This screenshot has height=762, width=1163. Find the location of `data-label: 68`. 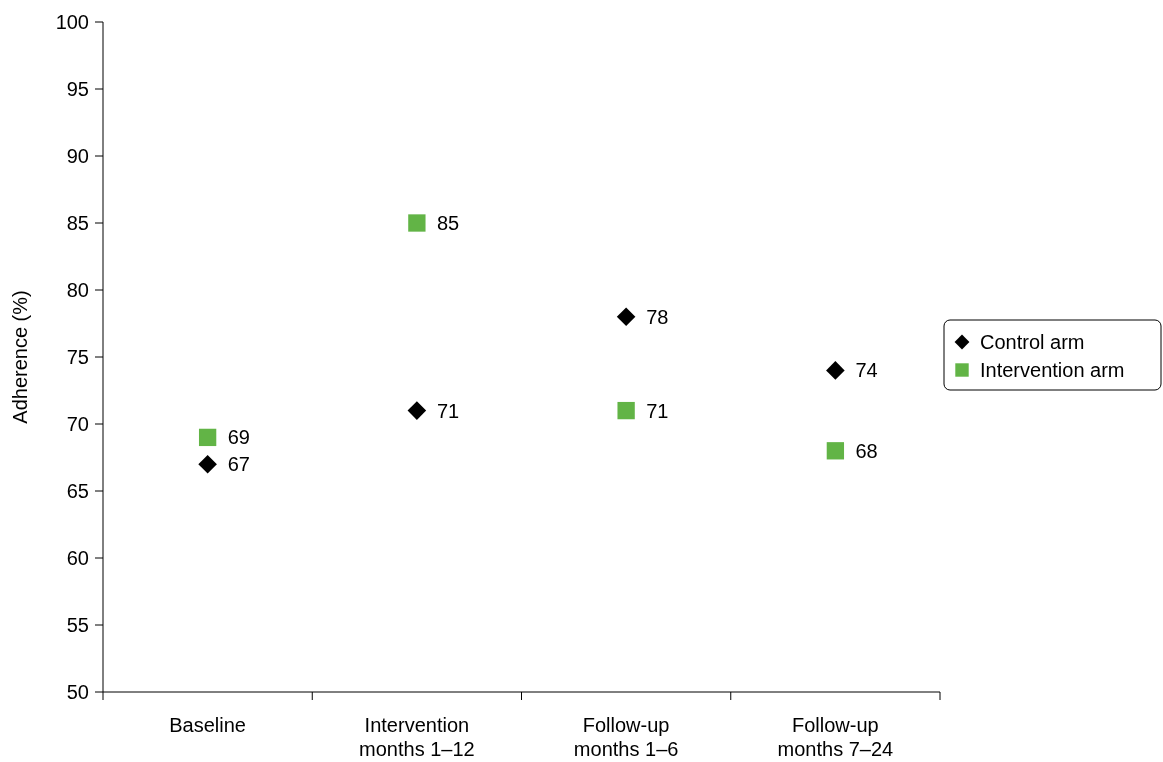

data-label: 68 is located at coordinates (866, 450).